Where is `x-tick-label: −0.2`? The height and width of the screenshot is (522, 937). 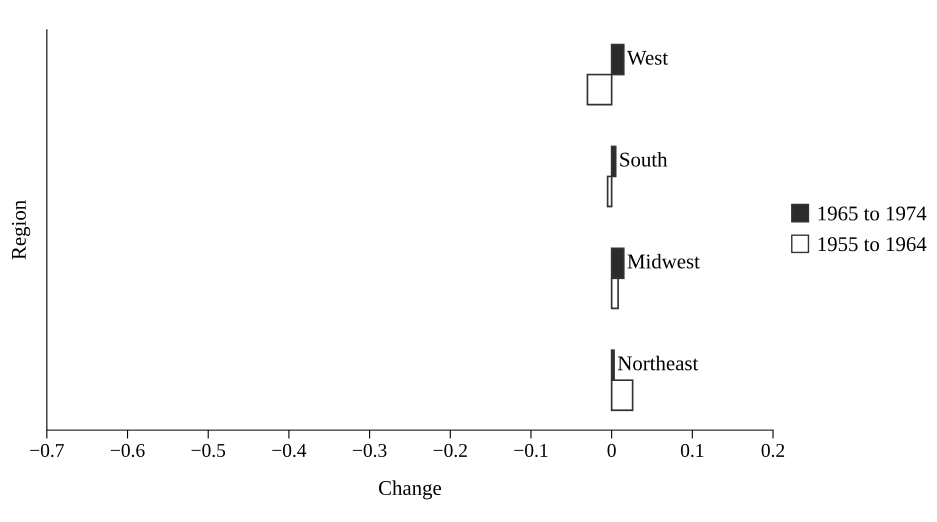
x-tick-label: −0.2 is located at coordinates (450, 451).